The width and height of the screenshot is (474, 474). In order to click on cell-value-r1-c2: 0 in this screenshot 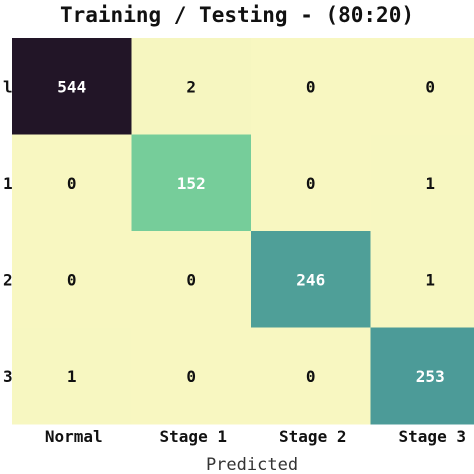, I will do `click(311, 183)`.